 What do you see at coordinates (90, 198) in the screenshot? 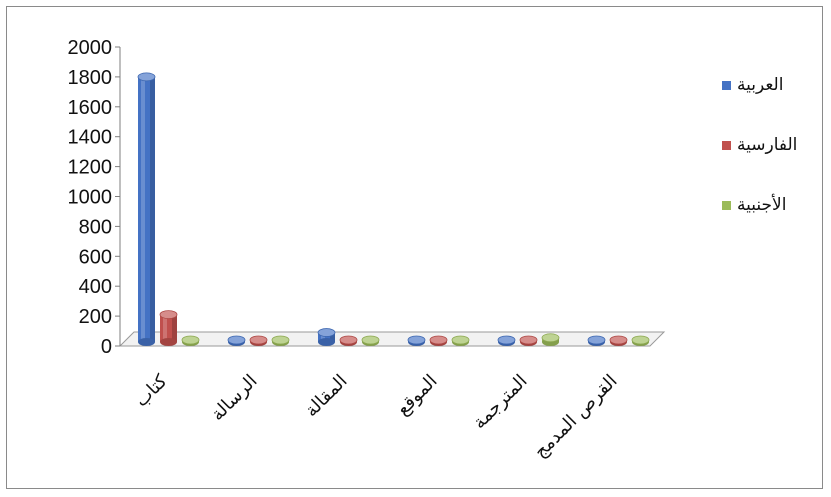
I see `y-tick-label: 1000` at bounding box center [90, 198].